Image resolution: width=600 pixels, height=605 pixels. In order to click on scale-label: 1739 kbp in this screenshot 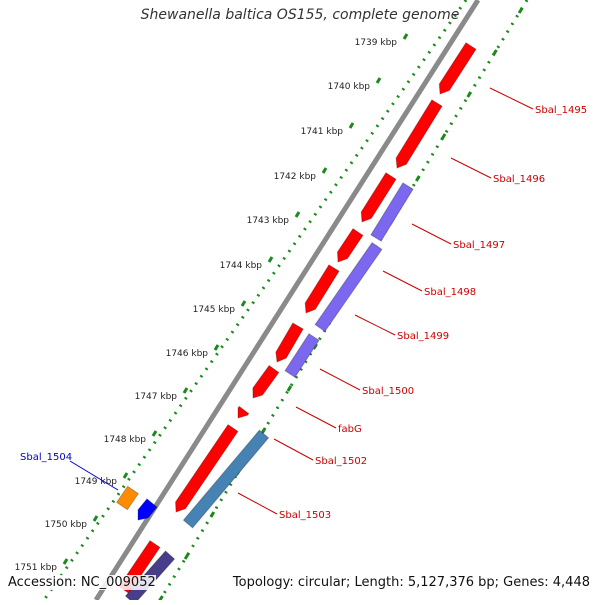, I will do `click(376, 43)`.